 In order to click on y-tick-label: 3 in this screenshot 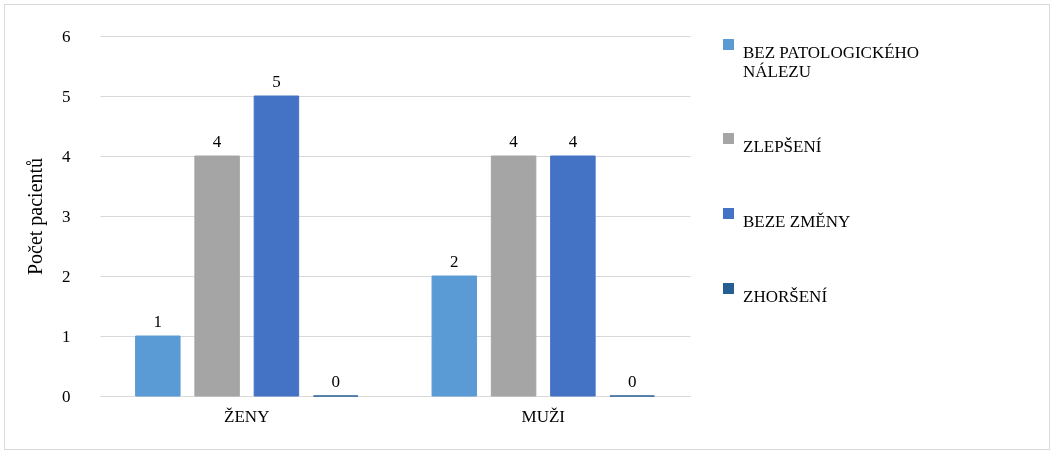, I will do `click(66, 216)`.